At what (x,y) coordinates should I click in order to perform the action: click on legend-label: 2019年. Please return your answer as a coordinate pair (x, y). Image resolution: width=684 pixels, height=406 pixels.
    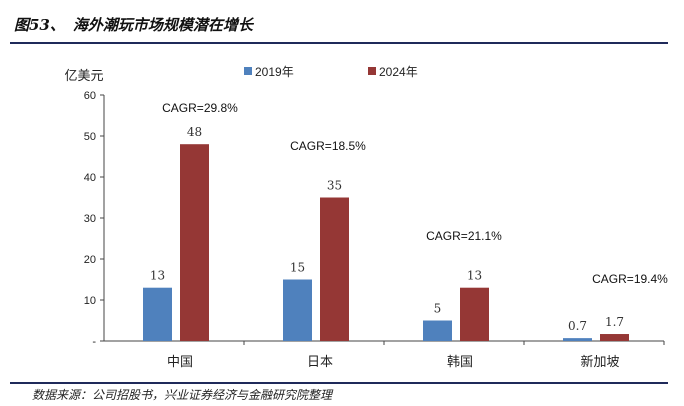
    Looking at the image, I should click on (274, 72).